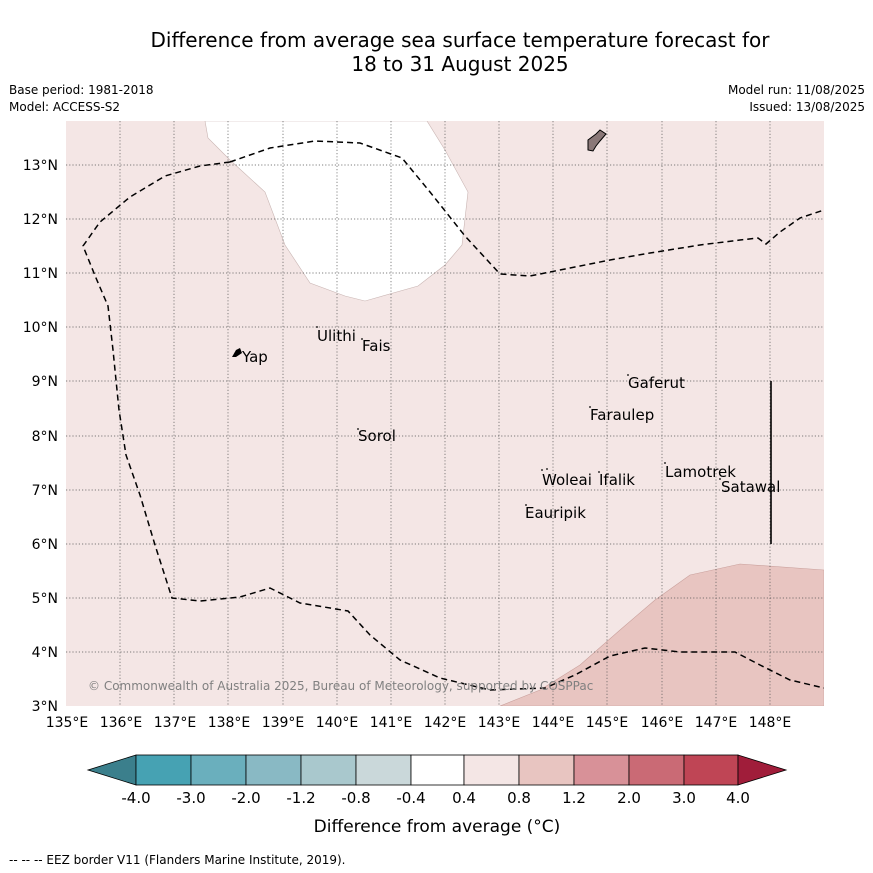  What do you see at coordinates (464, 798) in the screenshot?
I see `colorbar-tick-label: 0.4` at bounding box center [464, 798].